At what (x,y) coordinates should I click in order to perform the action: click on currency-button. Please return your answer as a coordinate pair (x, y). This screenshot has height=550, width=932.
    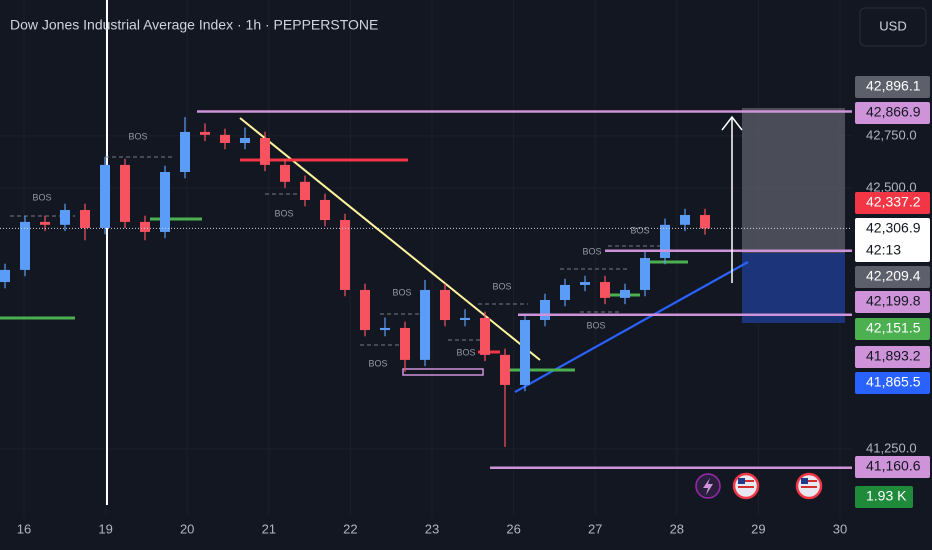
    Looking at the image, I should click on (893, 27).